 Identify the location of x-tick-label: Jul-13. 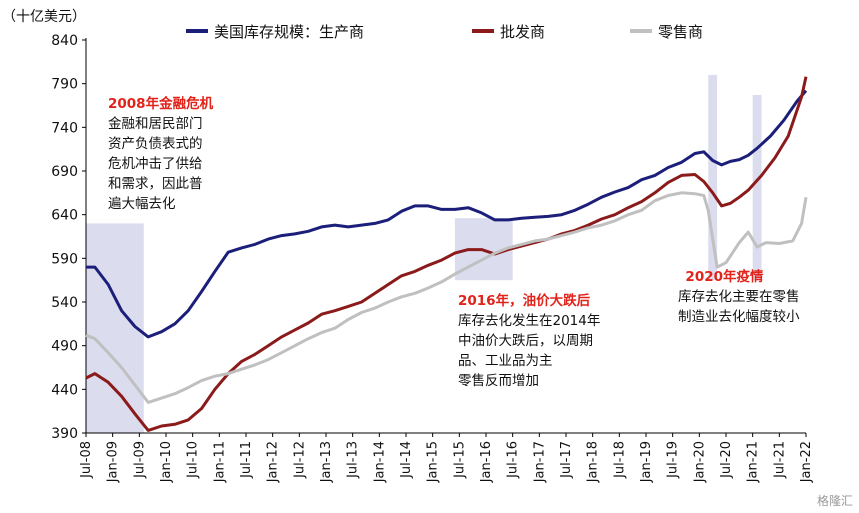
(353, 460).